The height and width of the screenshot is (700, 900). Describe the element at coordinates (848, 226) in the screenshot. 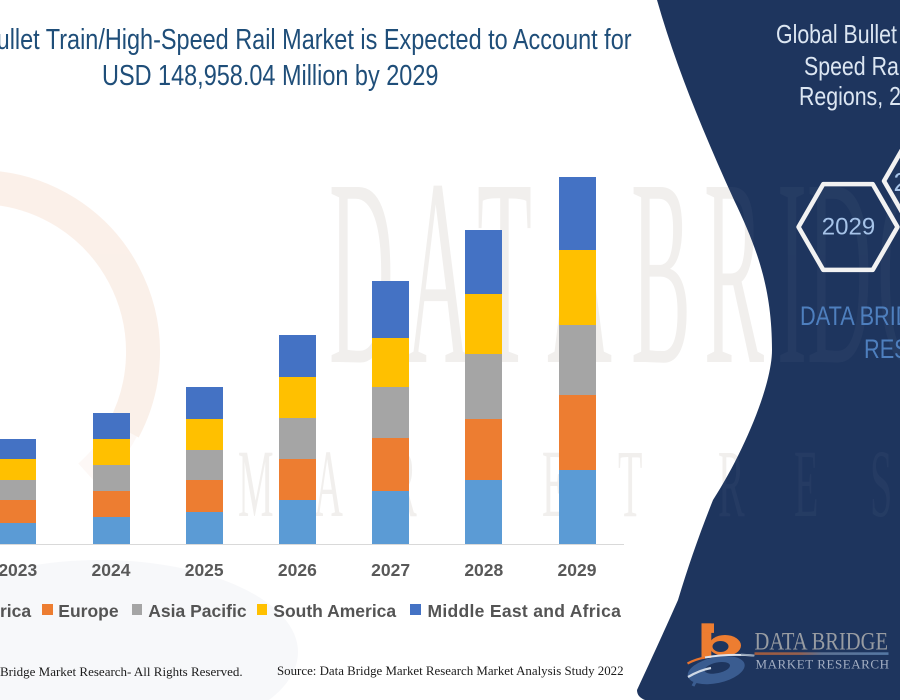

I see `svg-text: 2029` at that location.